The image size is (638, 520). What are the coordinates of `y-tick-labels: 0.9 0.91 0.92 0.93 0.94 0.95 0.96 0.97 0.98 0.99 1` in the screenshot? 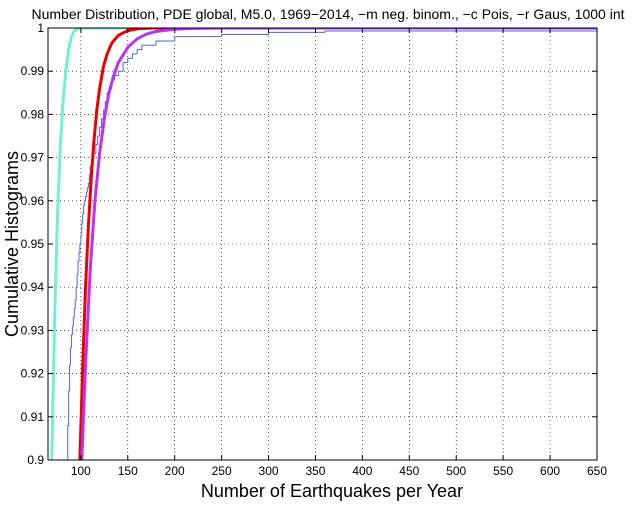 It's located at (33, 244).